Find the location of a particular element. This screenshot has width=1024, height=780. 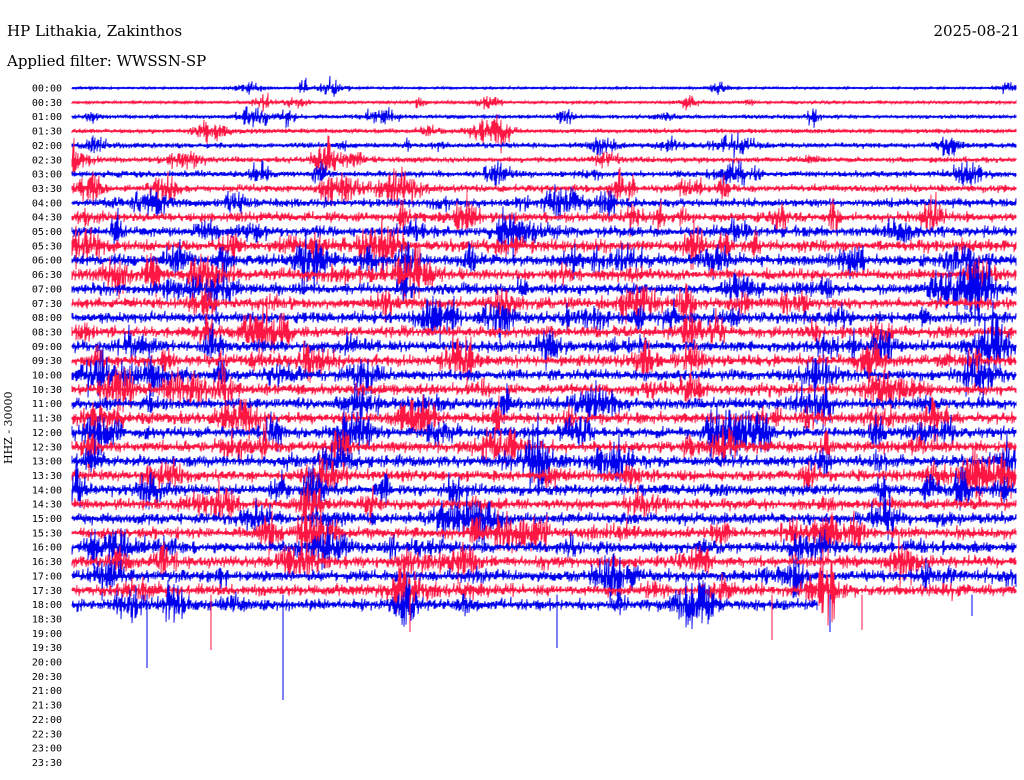

y-tick-label: 14:30 is located at coordinates (47, 505).